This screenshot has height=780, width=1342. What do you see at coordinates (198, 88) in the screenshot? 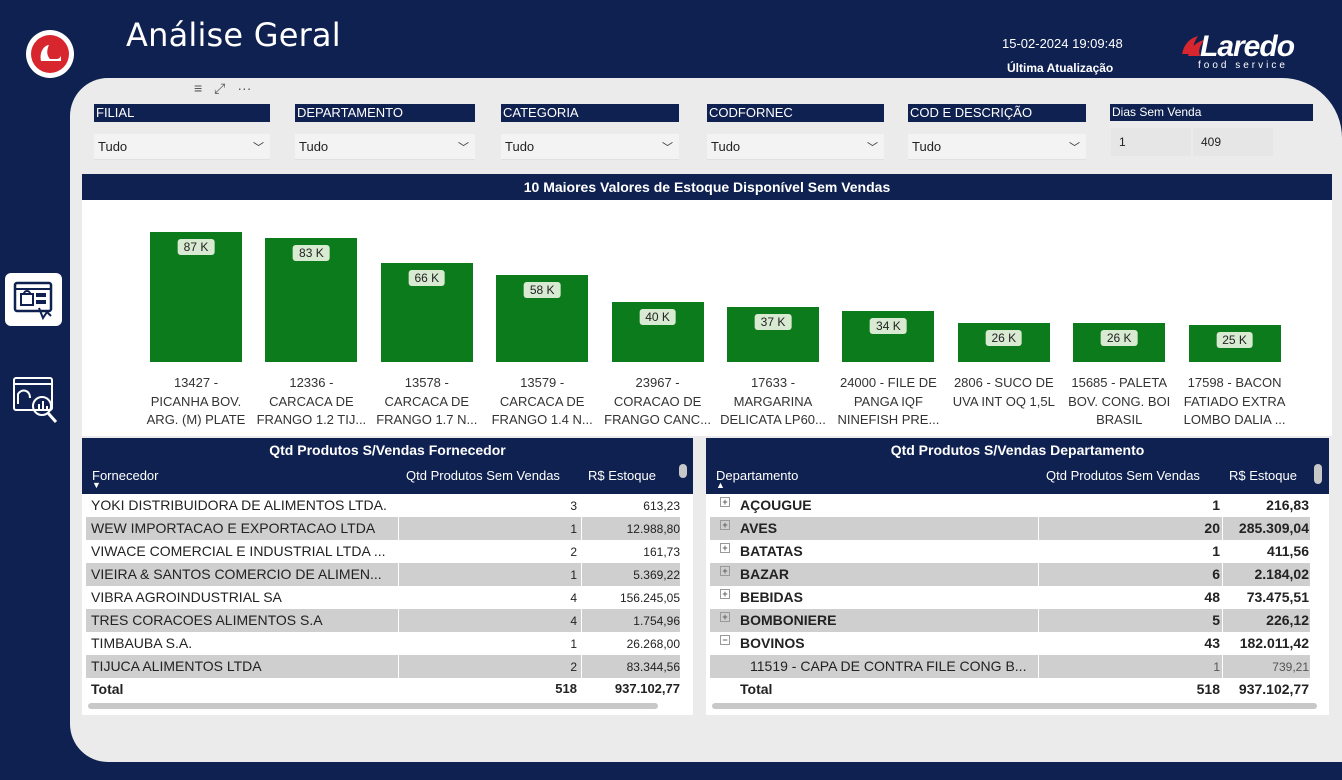
I see `filter-icon: ≡` at bounding box center [198, 88].